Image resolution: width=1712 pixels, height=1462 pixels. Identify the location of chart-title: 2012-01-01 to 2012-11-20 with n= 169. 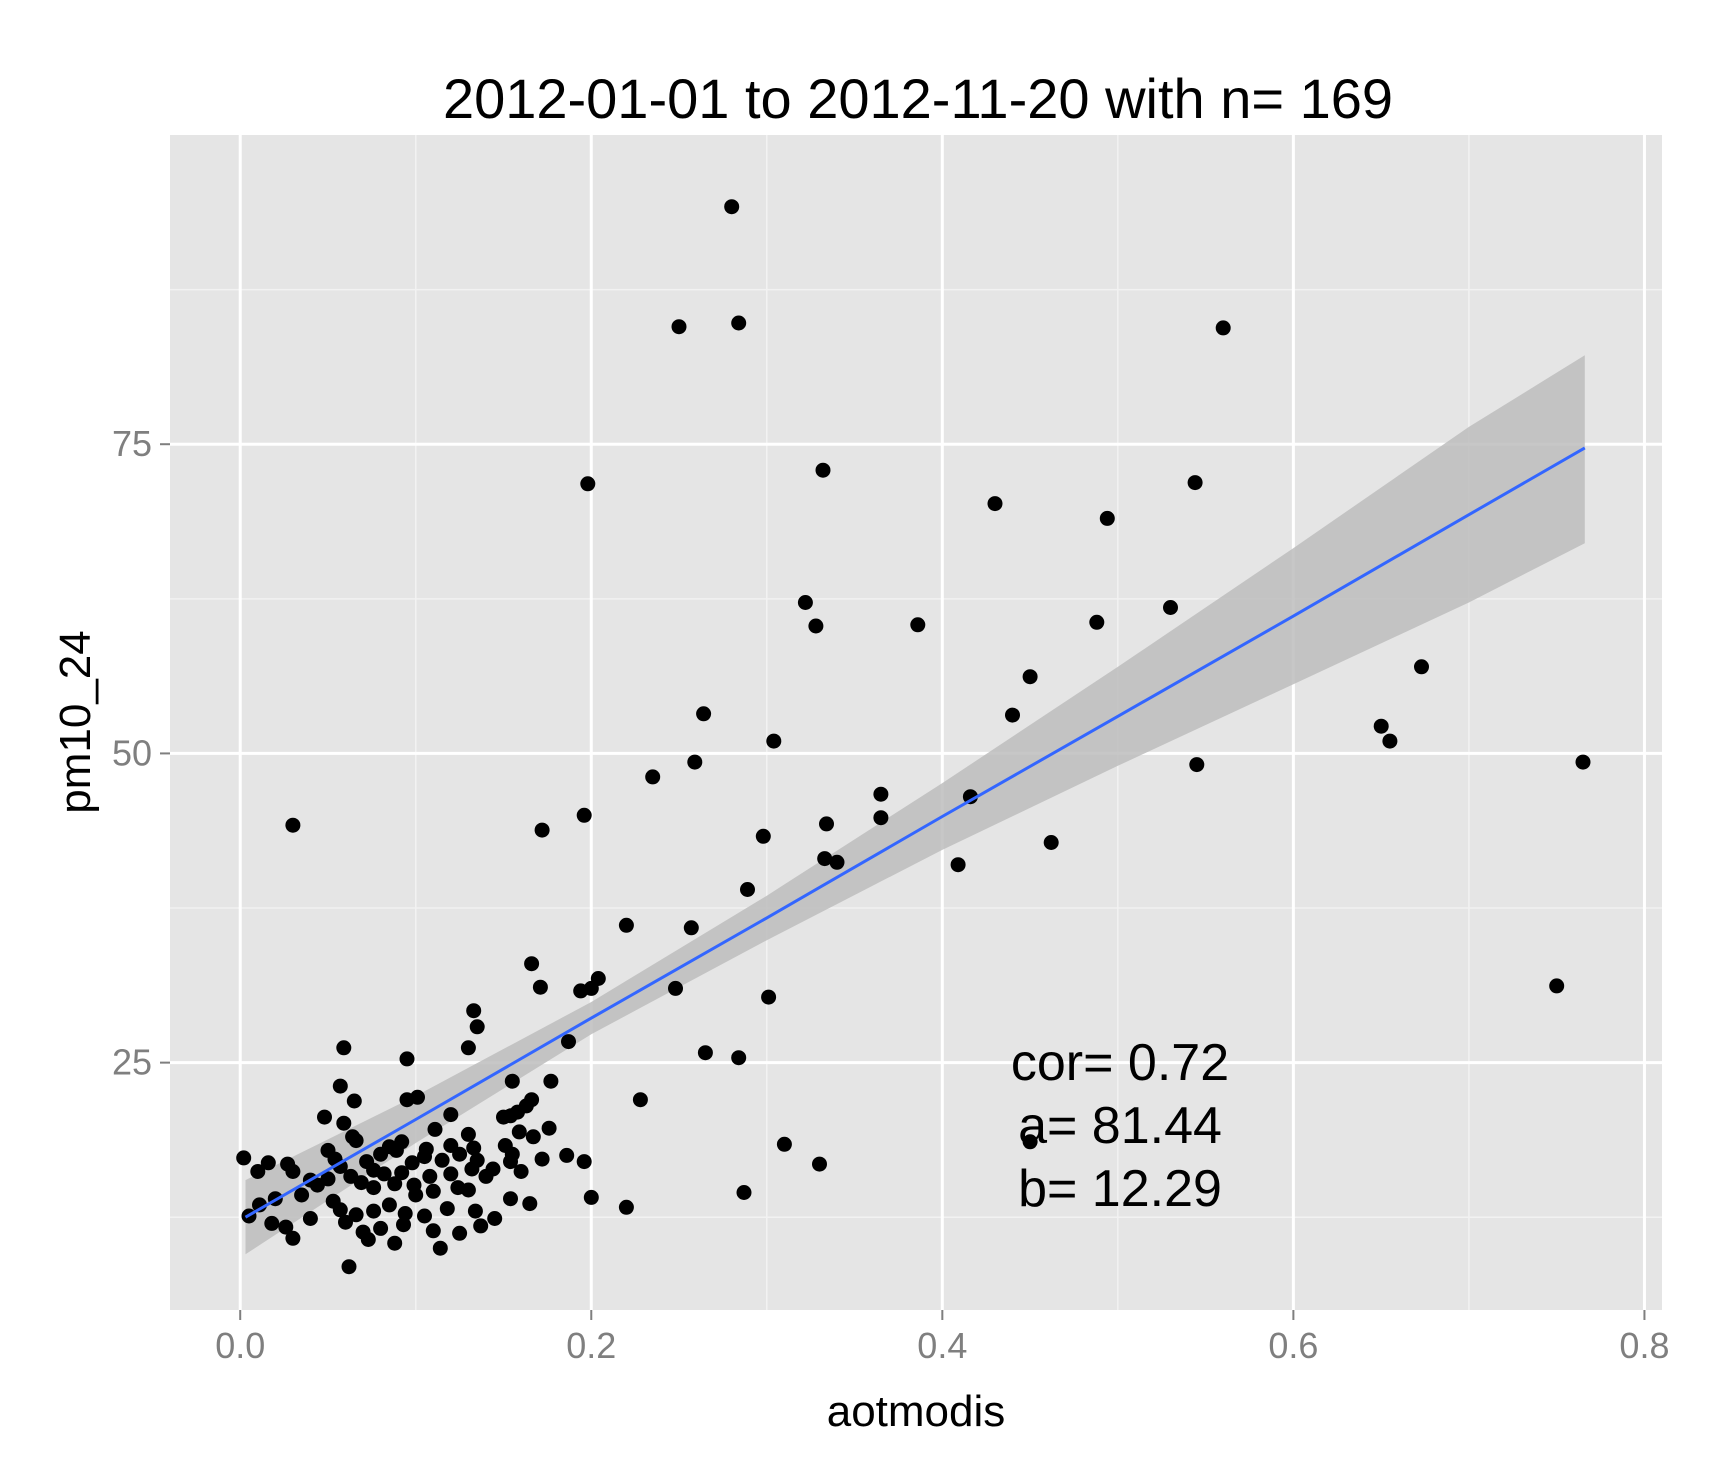
(918, 98).